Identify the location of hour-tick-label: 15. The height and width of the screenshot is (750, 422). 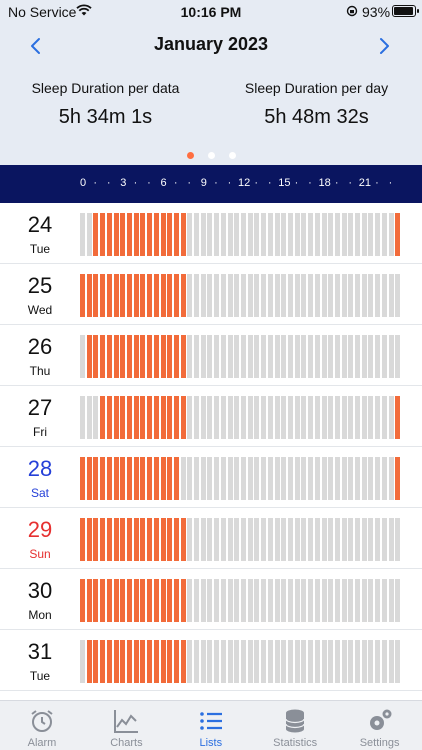
(284, 183).